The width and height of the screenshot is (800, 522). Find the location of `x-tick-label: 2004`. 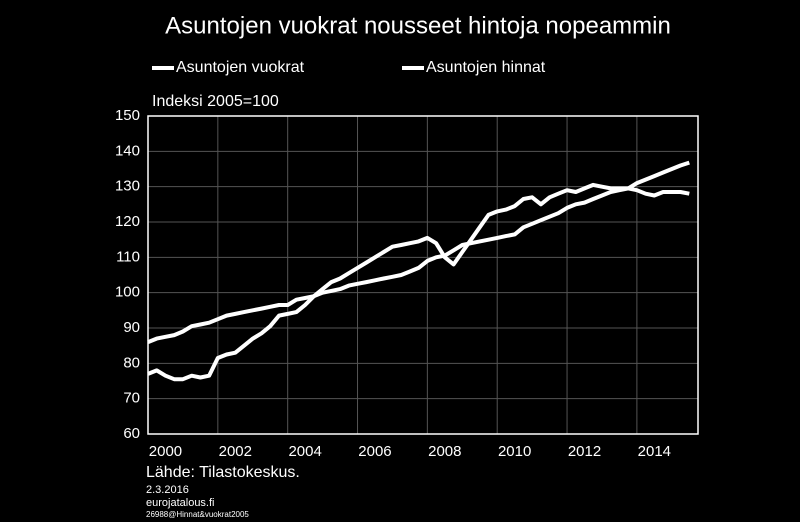

x-tick-label: 2004 is located at coordinates (304, 451).